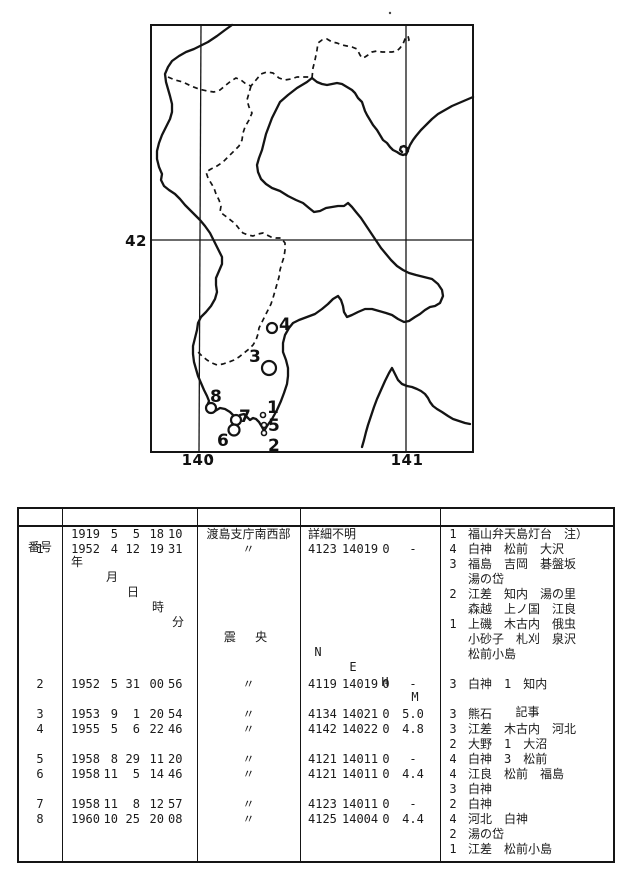 The height and width of the screenshot is (896, 631). Describe the element at coordinates (156, 534) in the screenshot. I see `cell-hh: 18` at that location.